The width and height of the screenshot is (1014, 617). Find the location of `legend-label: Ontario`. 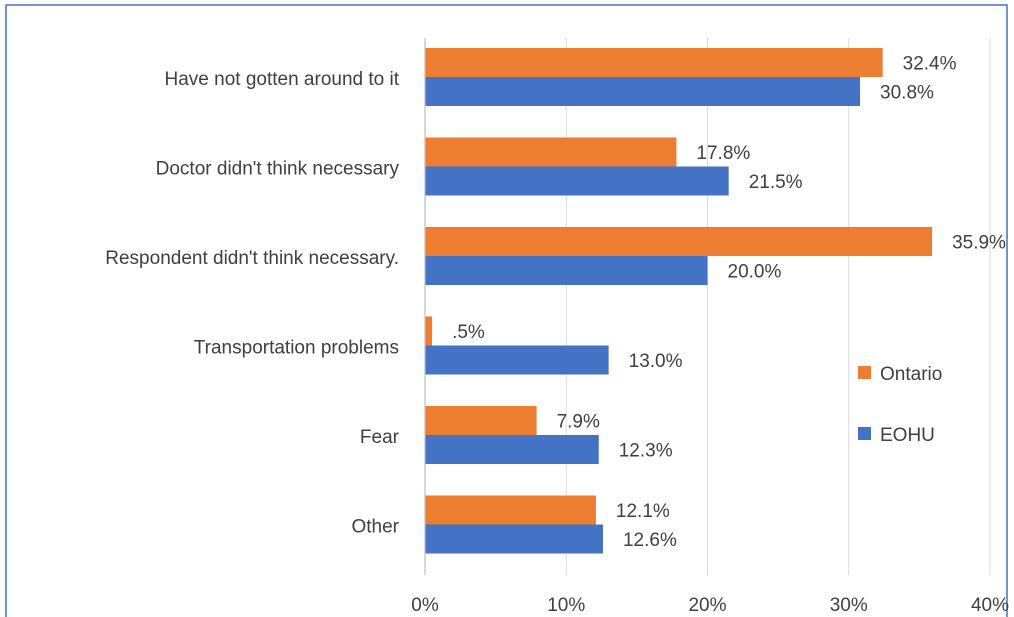

legend-label: Ontario is located at coordinates (911, 374).